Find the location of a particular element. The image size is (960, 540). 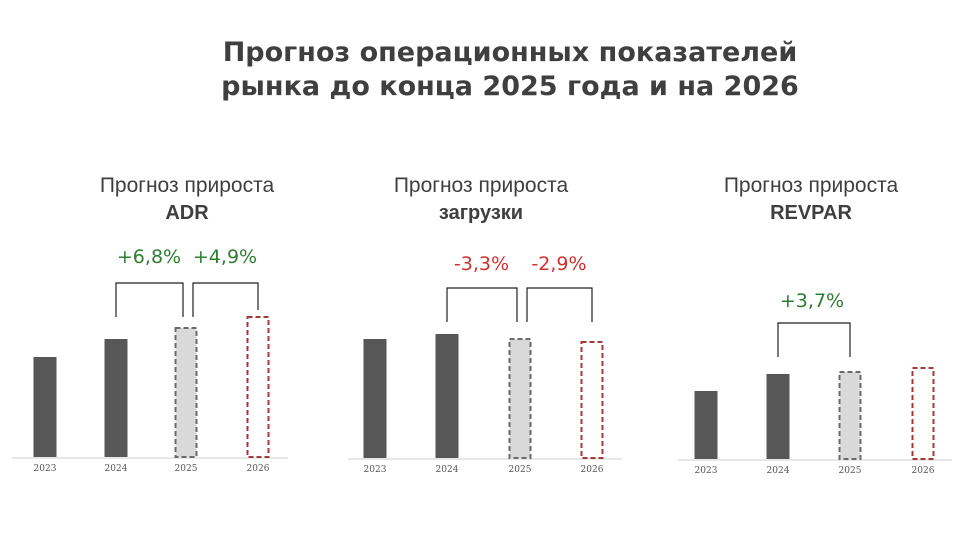

tick-label-revpar-2026: 2026 is located at coordinates (923, 471).